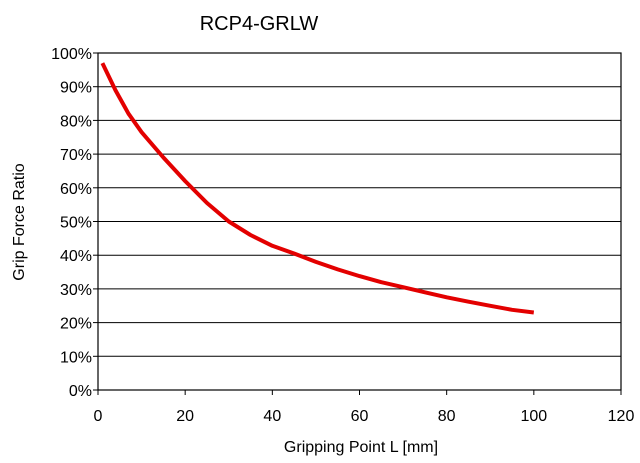 The width and height of the screenshot is (640, 463). Describe the element at coordinates (76, 88) in the screenshot. I see `y-tick-label: 90%` at that location.